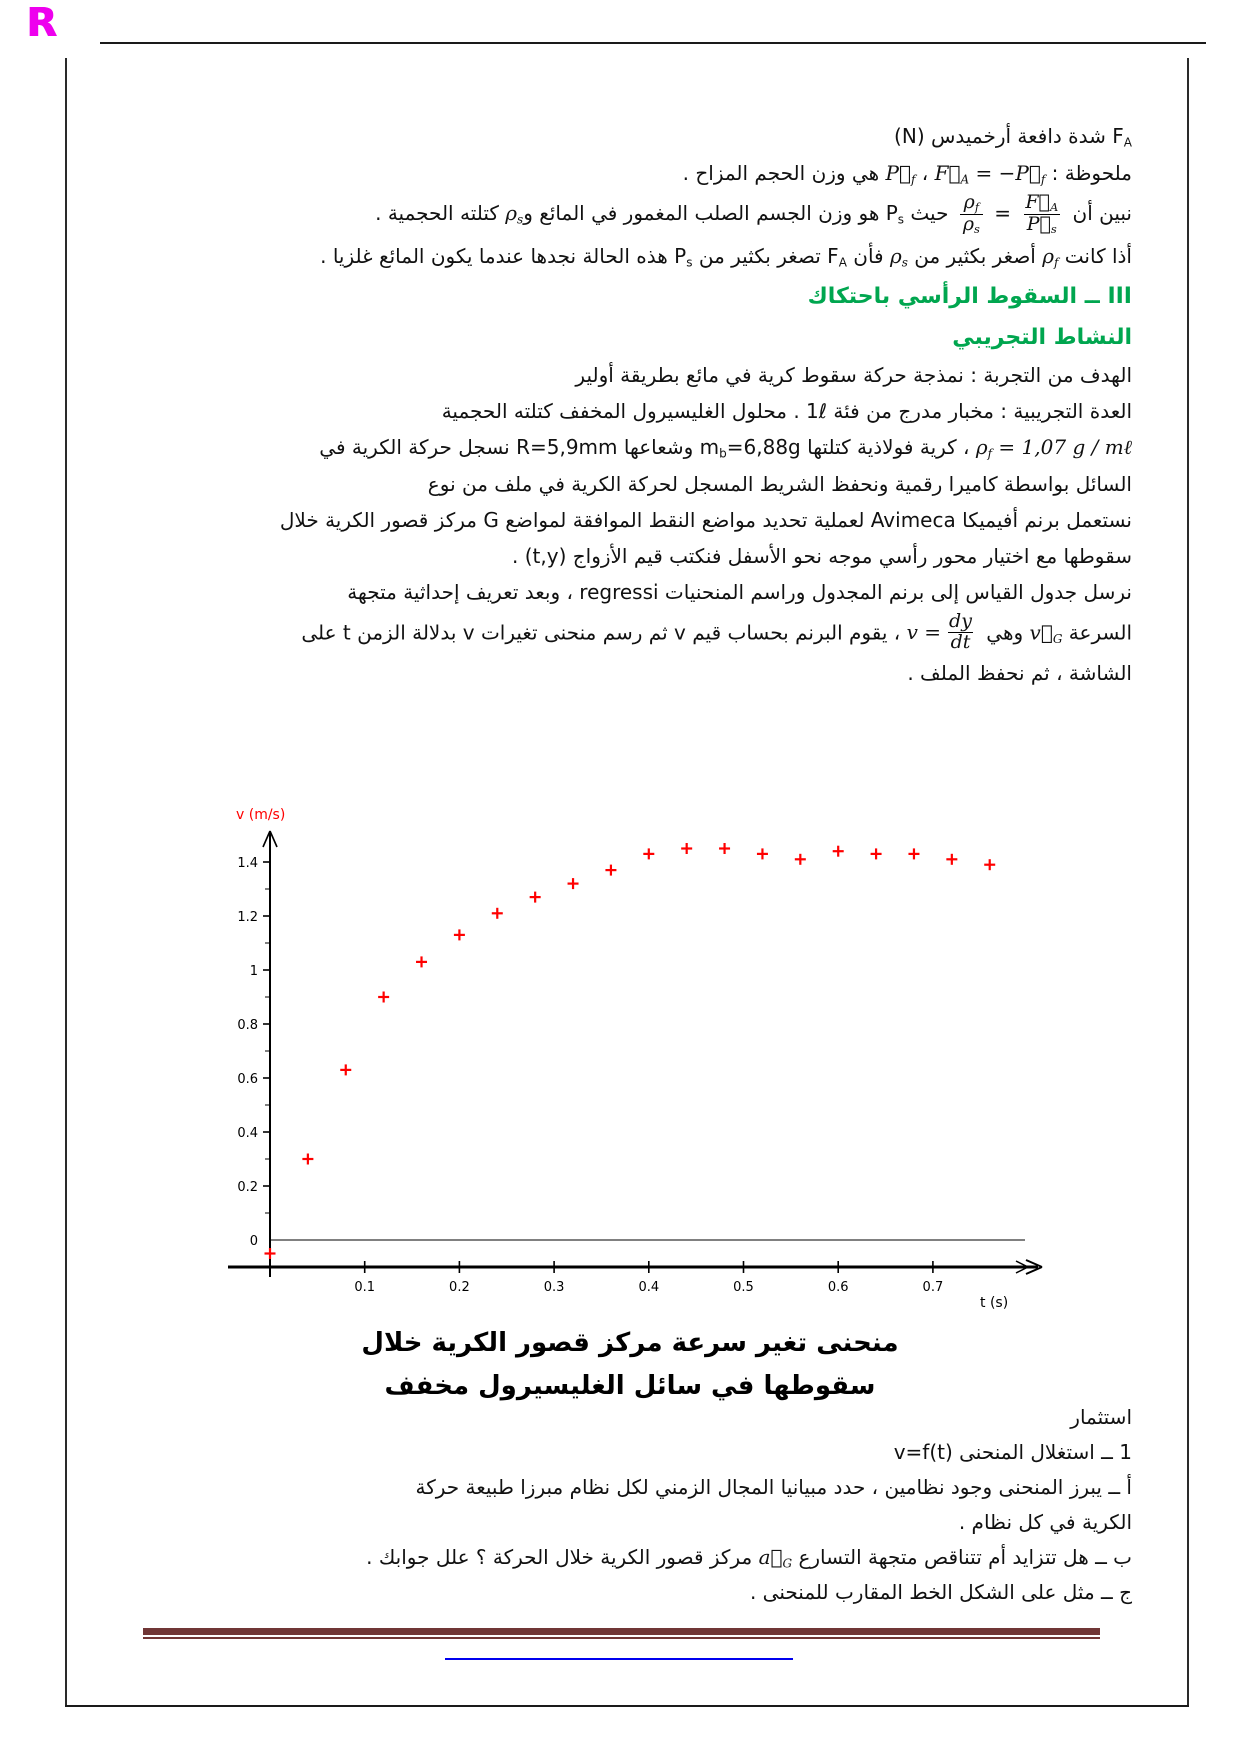 The width and height of the screenshot is (1240, 1754). What do you see at coordinates (842, 262) in the screenshot?
I see `text-sub: A` at bounding box center [842, 262].